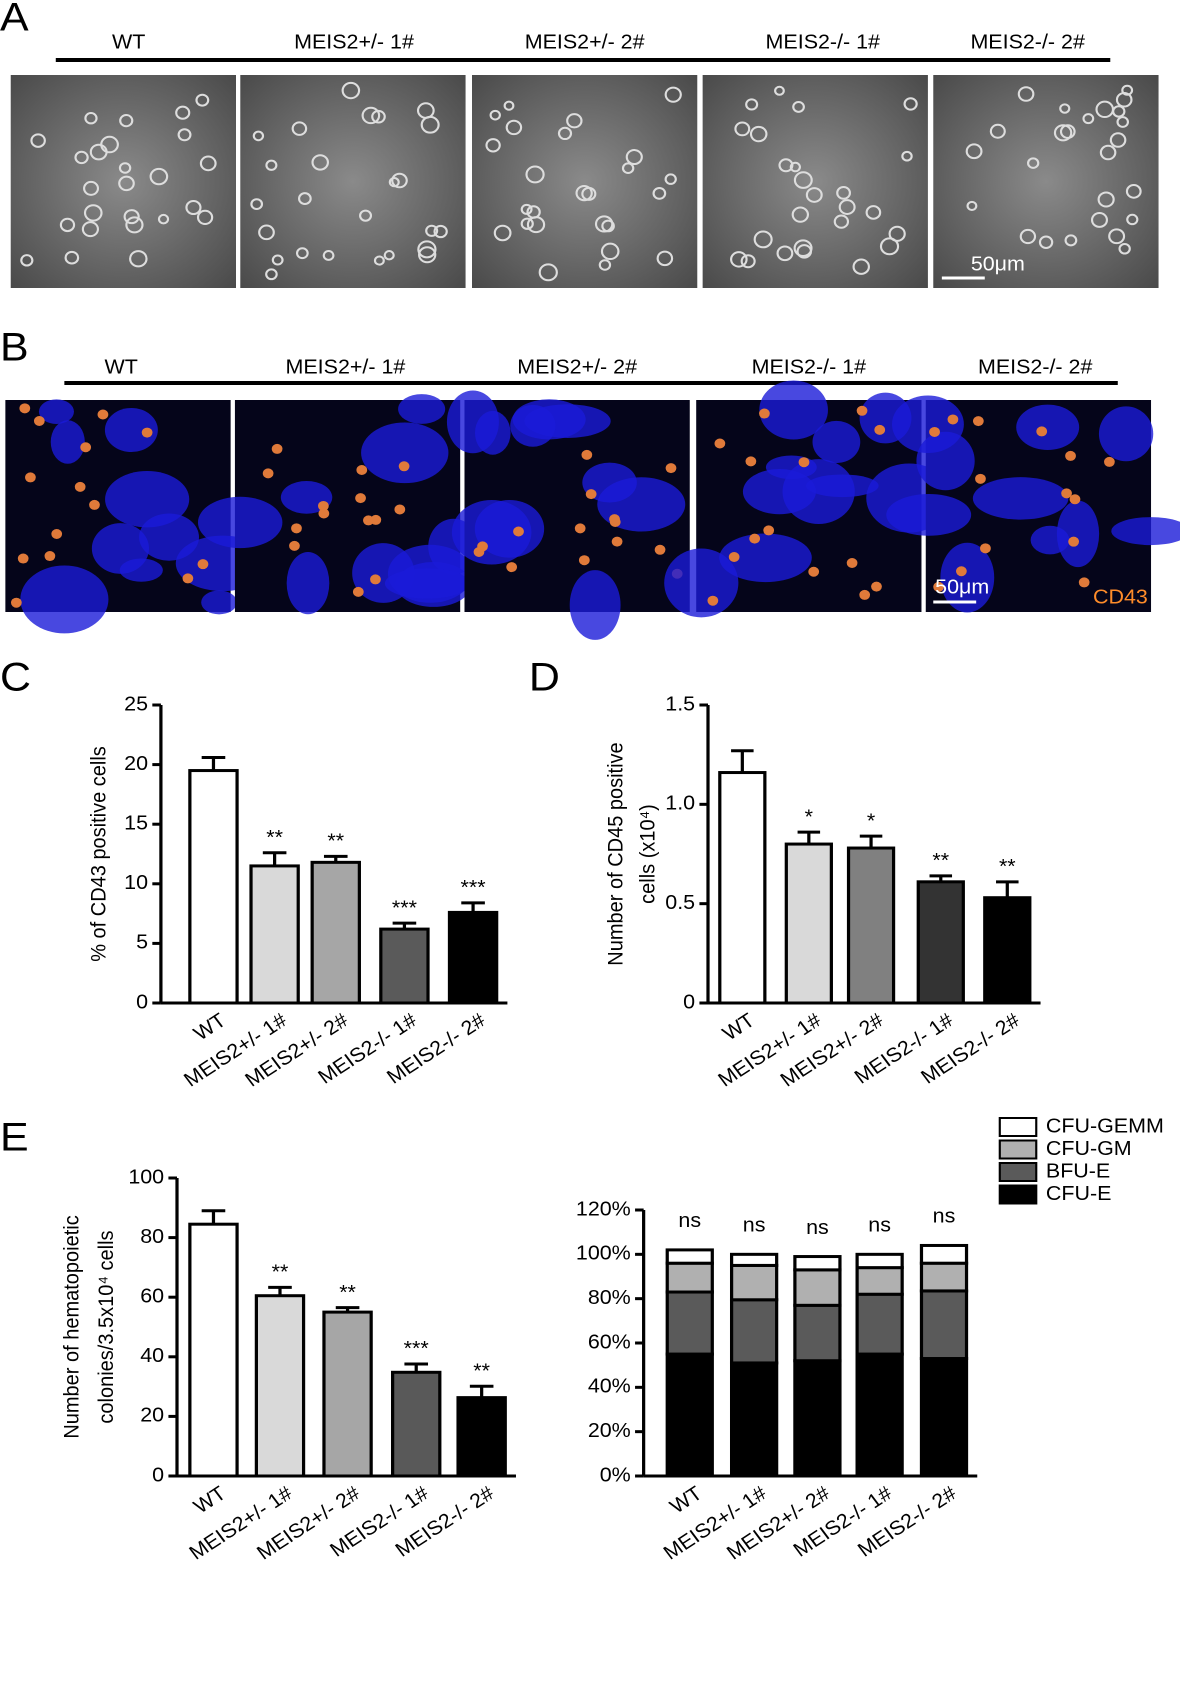  What do you see at coordinates (136, 883) in the screenshot?
I see `y-tick-label: 10` at bounding box center [136, 883].